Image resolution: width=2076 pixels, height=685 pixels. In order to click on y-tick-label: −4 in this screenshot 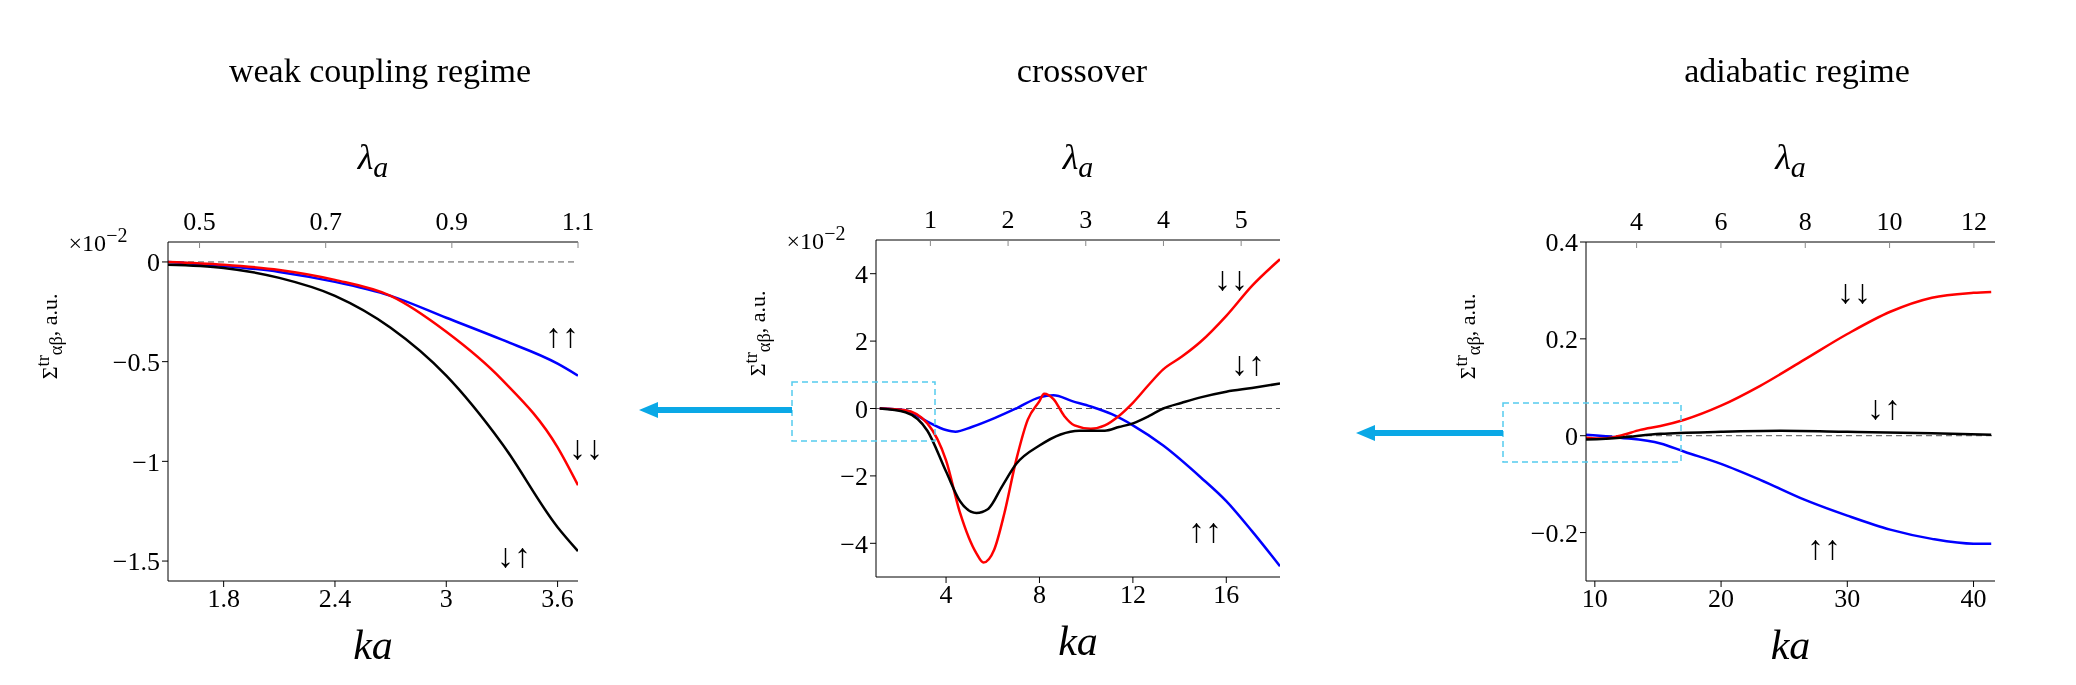, I will do `click(854, 544)`.